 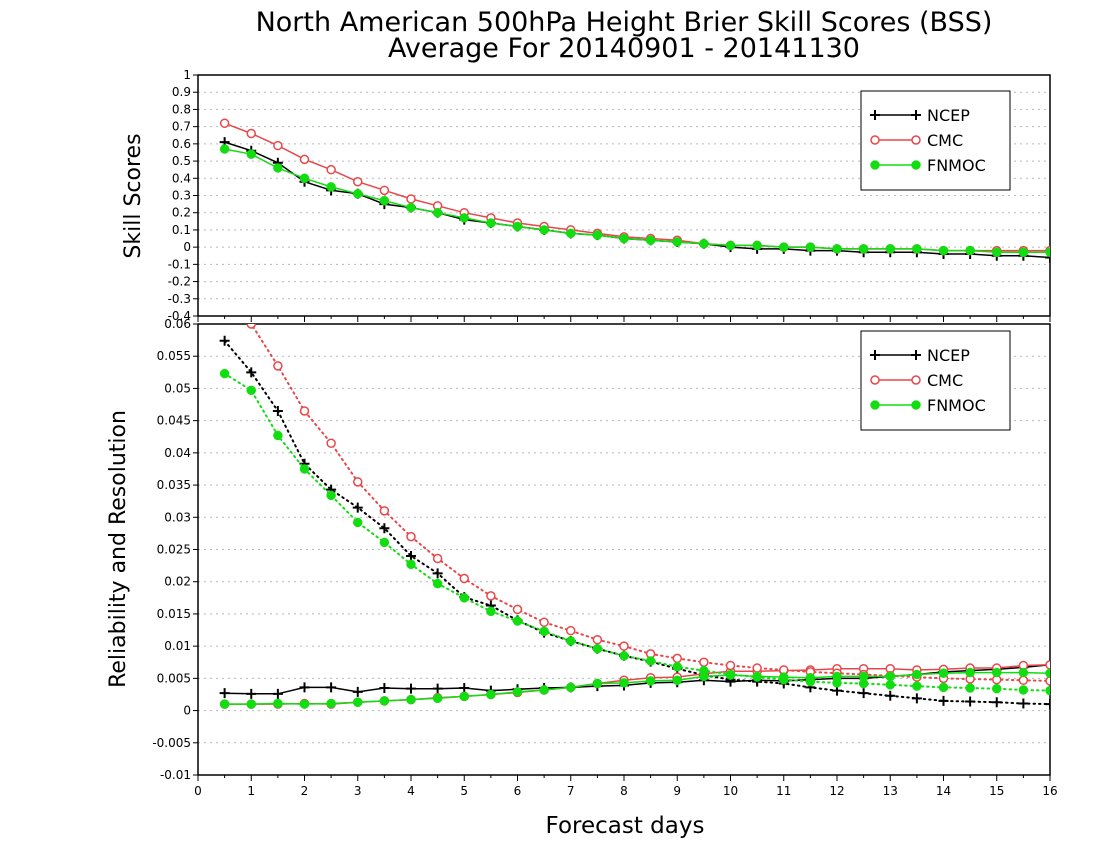 I want to click on y-tick-label: 0.9, so click(x=181, y=92).